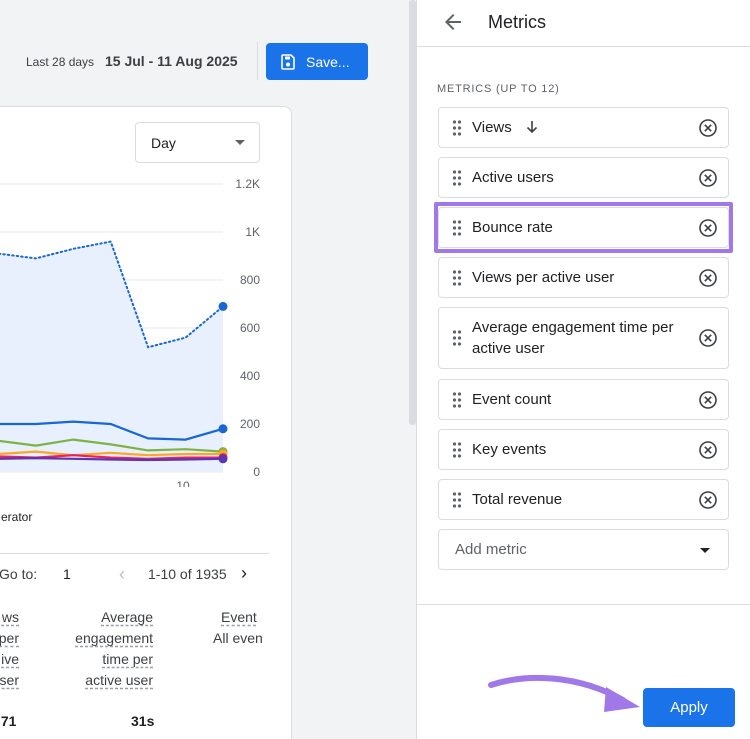 Image resolution: width=750 pixels, height=739 pixels. I want to click on column-header-views-per-user: ws per ive user, so click(9, 649).